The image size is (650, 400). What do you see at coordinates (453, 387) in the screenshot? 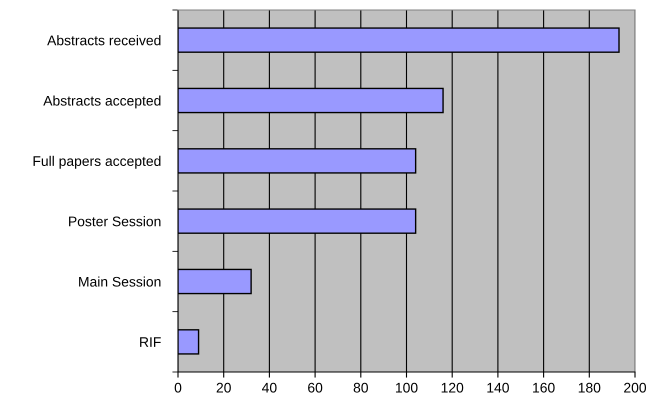
I see `x-tick-label: 120` at bounding box center [453, 387].